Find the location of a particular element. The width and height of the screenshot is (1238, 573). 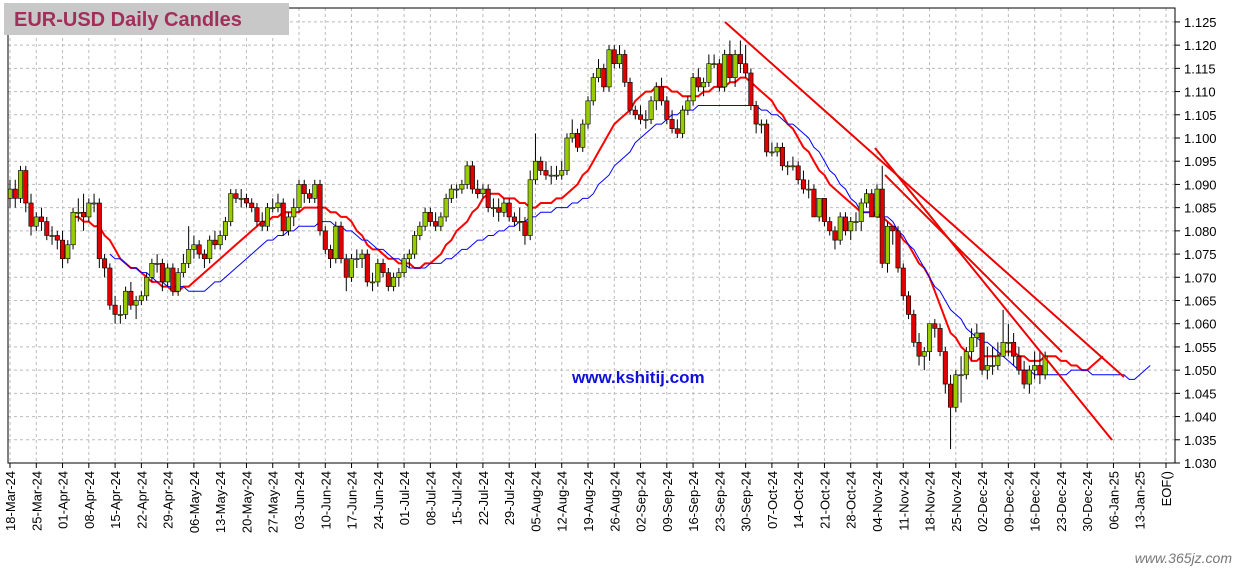

y-tick-label: 1.030 is located at coordinates (1200, 463).